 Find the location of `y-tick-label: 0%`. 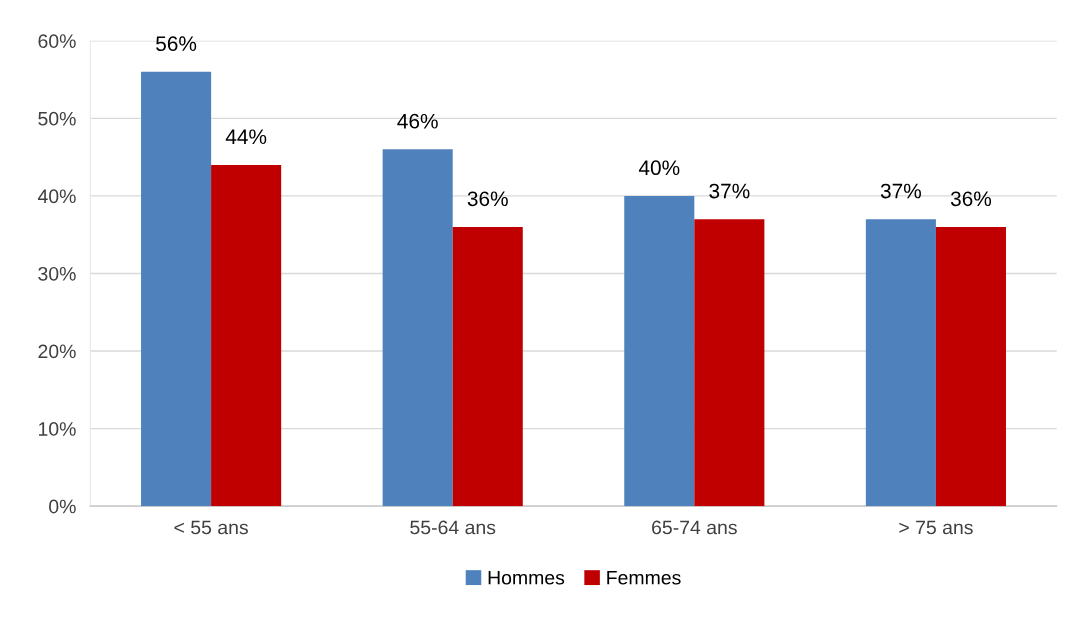

y-tick-label: 0% is located at coordinates (62, 506).